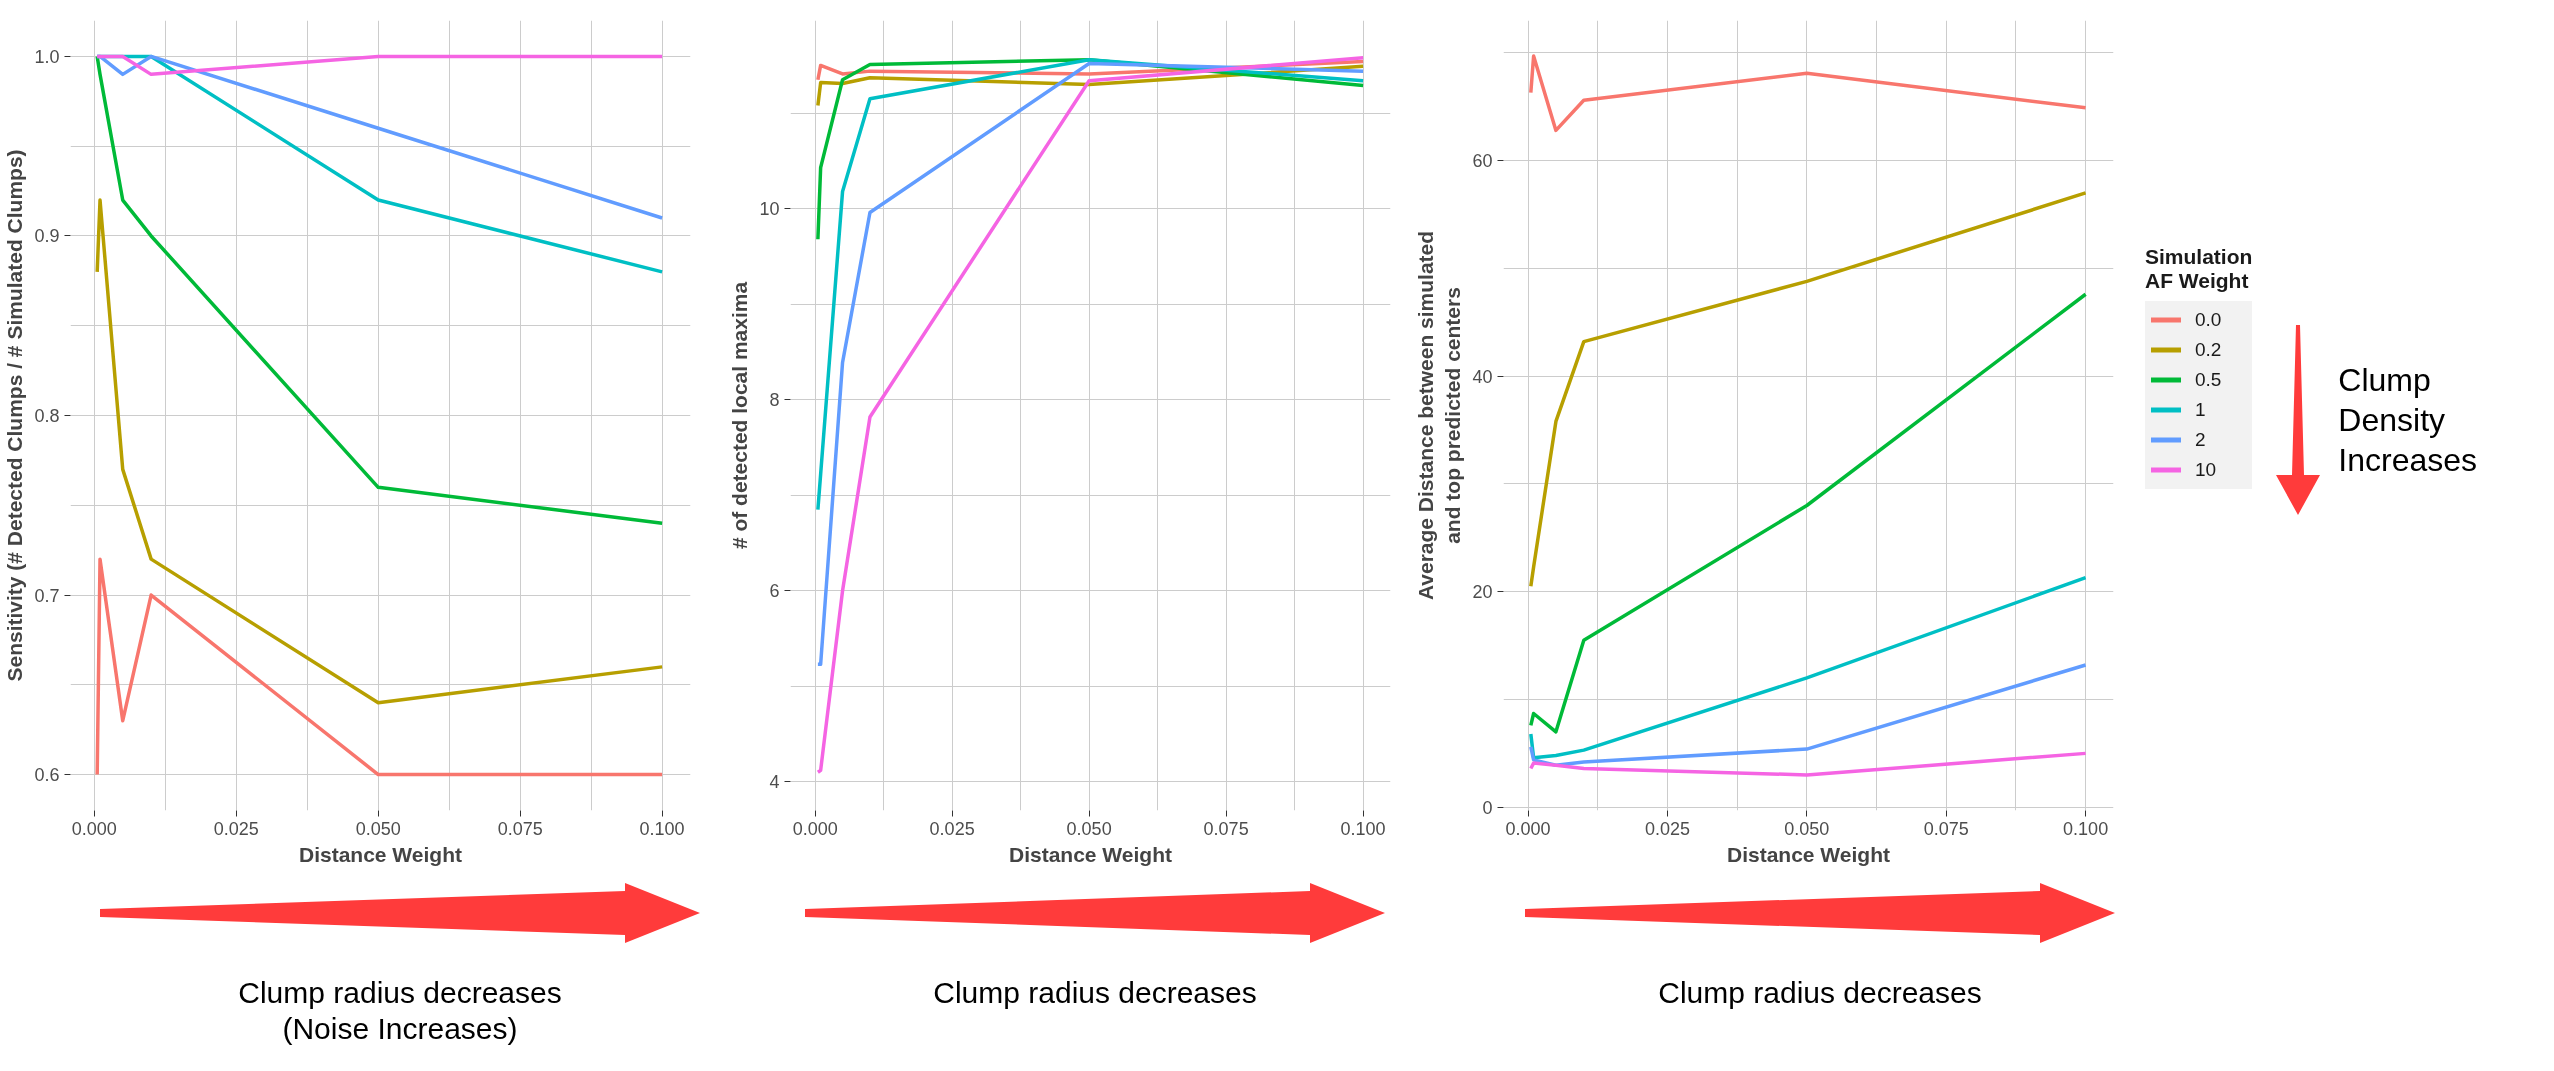  What do you see at coordinates (15, 415) in the screenshot?
I see `y-axis-title: Sensitivity (# Detected Clumps / # Simulated Clumps)` at bounding box center [15, 415].